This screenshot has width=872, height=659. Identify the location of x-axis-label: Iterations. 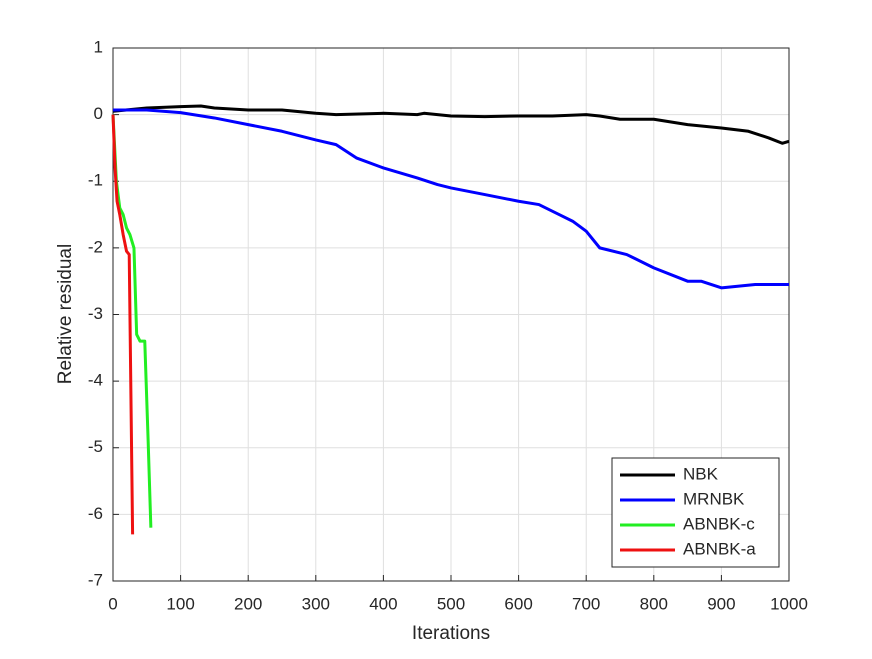
(451, 633).